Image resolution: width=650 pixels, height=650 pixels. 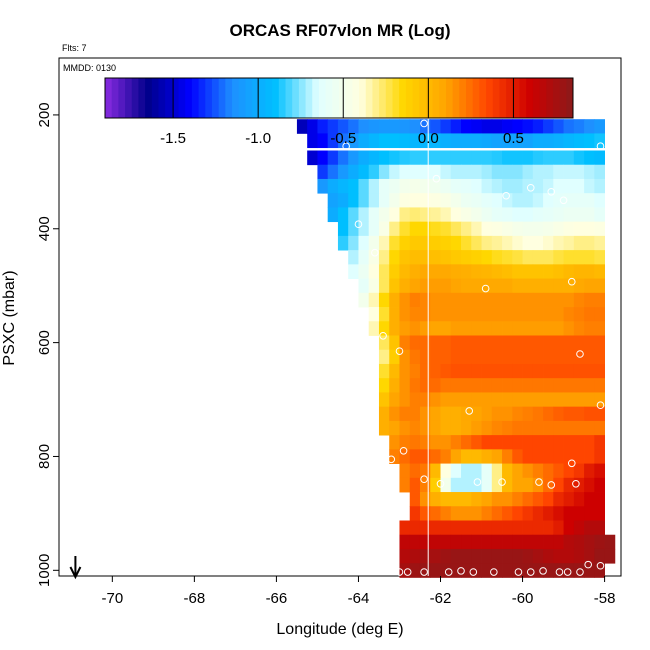 I want to click on longitude-marker-arrow, so click(x=75, y=568).